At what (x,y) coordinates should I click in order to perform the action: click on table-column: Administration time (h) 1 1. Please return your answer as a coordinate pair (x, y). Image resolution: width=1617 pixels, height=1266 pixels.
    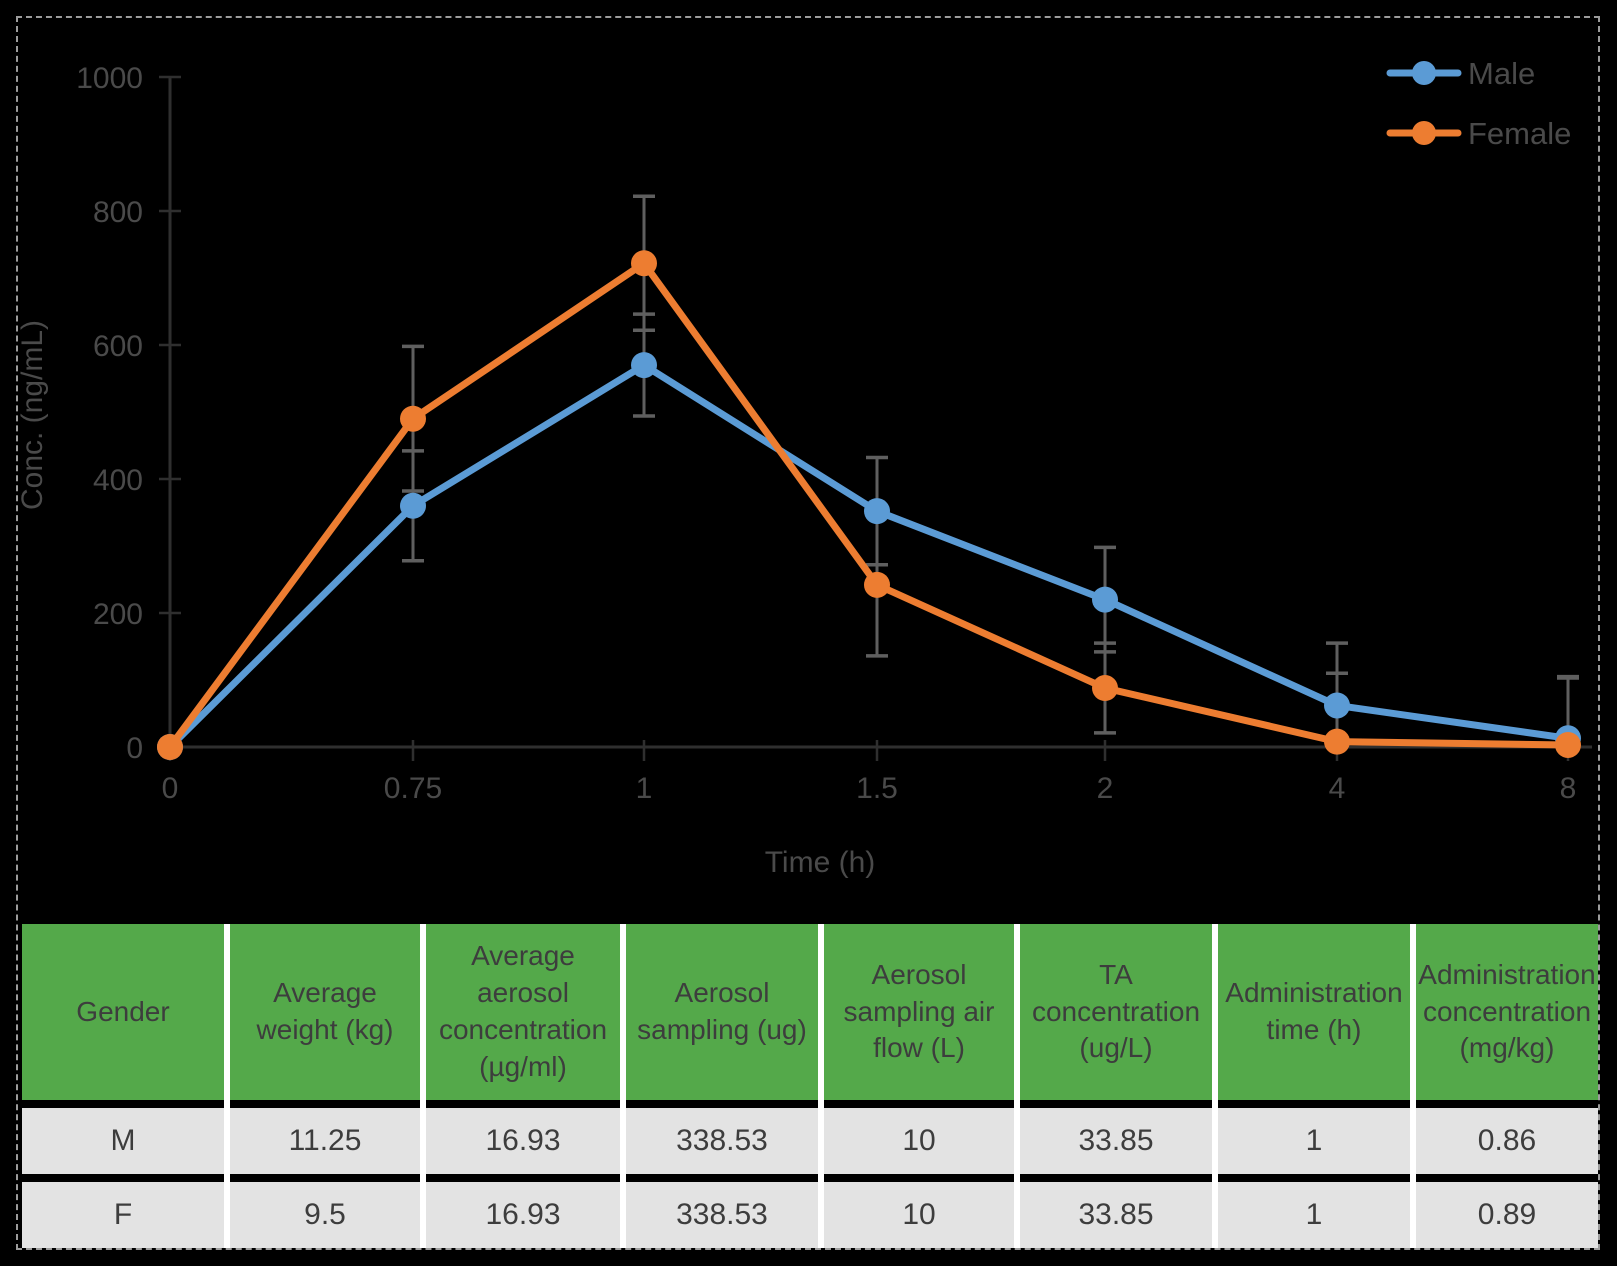
    Looking at the image, I should click on (1311, 1086).